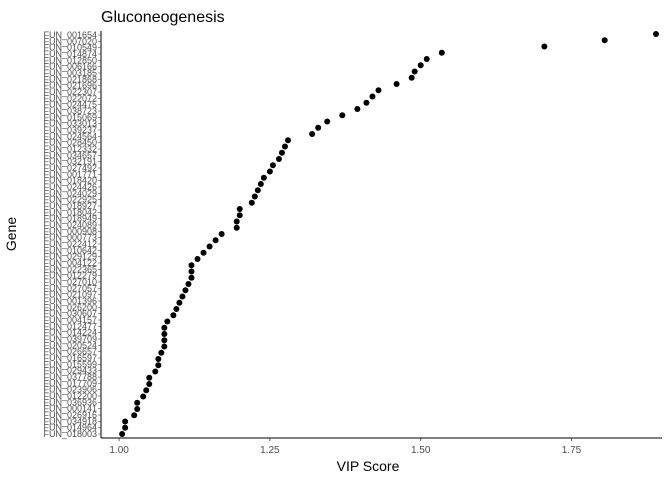  I want to click on y-tick-label: FUN_001396, so click(70, 301).